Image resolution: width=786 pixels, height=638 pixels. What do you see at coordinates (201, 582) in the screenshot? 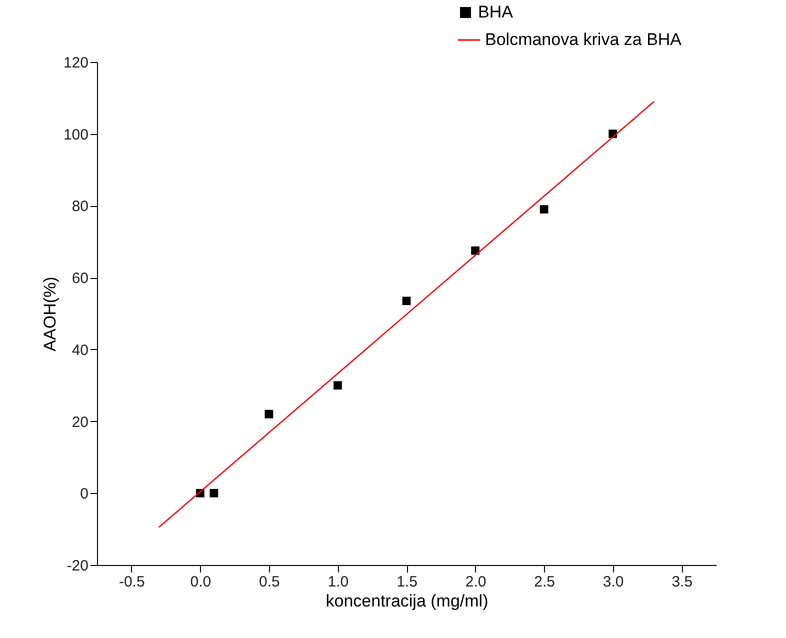
I see `x-tick-label: 0.0` at bounding box center [201, 582].